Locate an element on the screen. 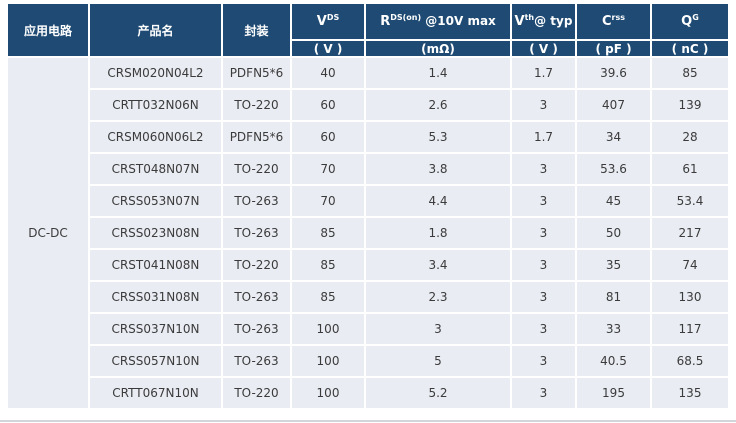  cell-crss: 50 is located at coordinates (613, 233).